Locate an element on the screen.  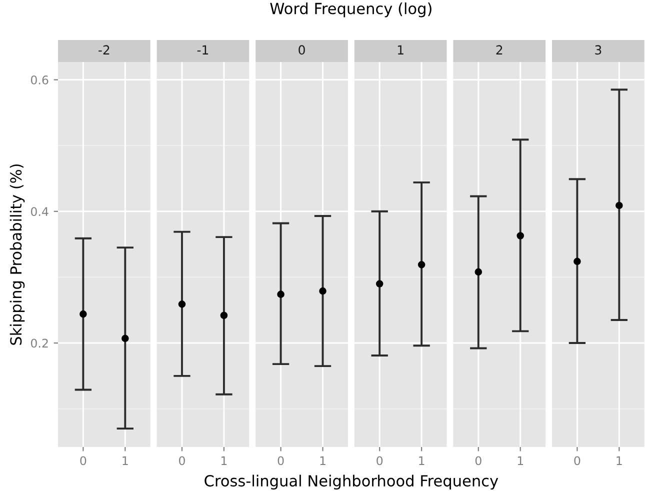
text: Word Frequency (log) is located at coordinates (351, 10).